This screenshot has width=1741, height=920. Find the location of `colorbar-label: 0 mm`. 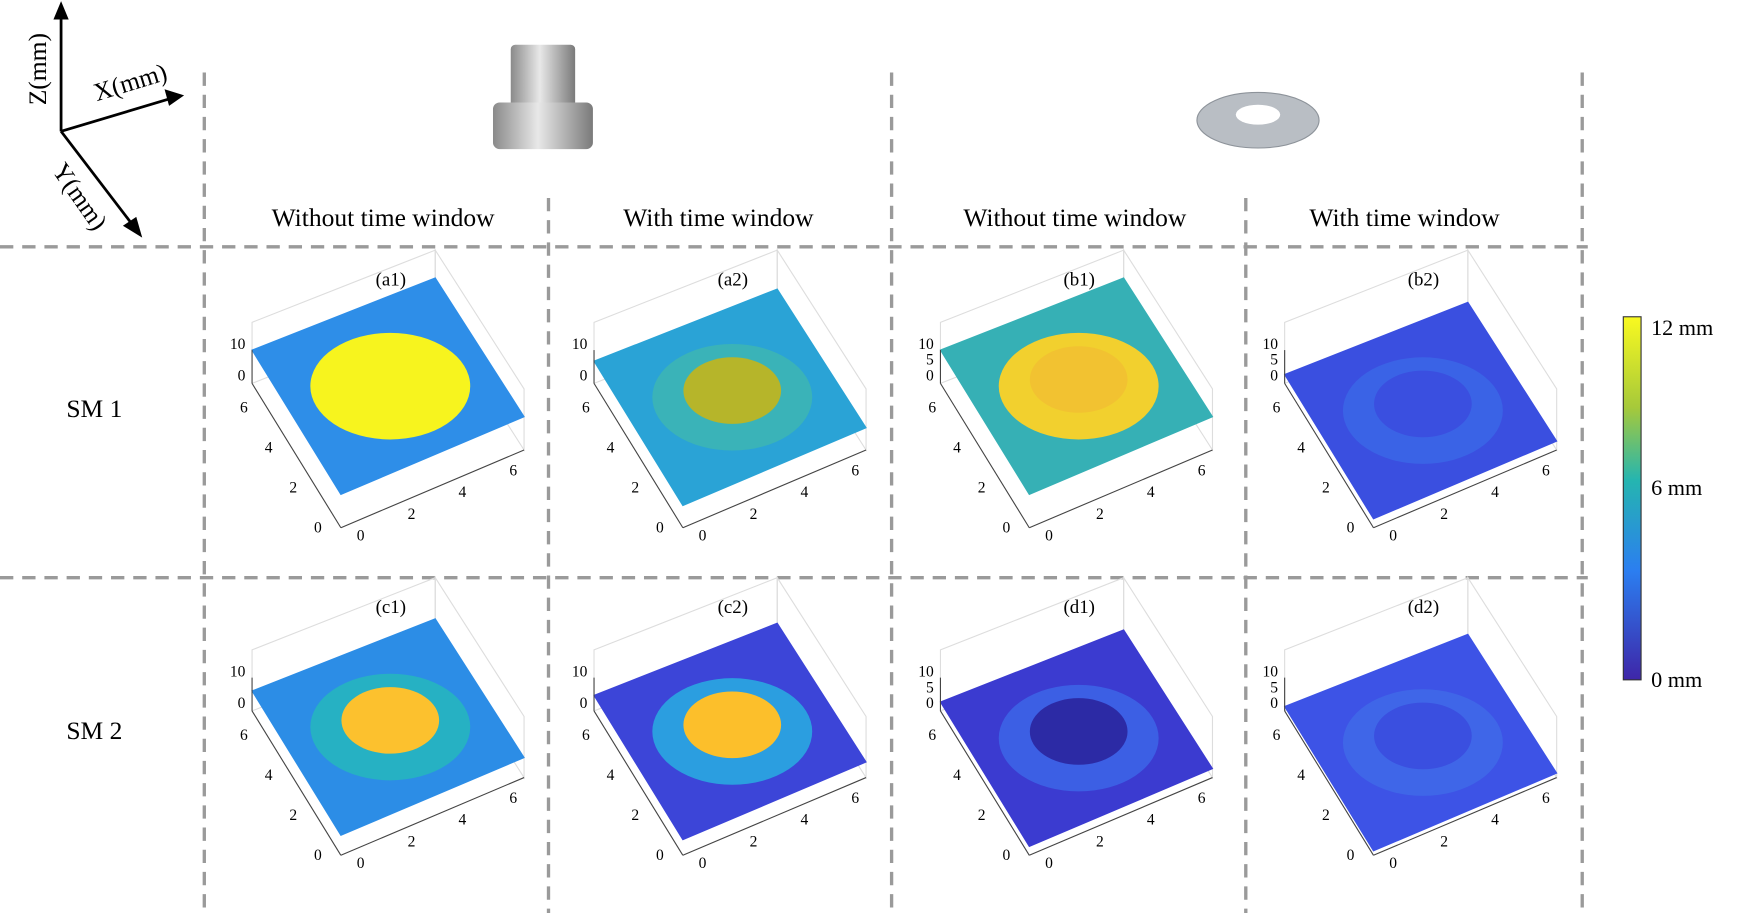

colorbar-label: 0 mm is located at coordinates (1676, 679).